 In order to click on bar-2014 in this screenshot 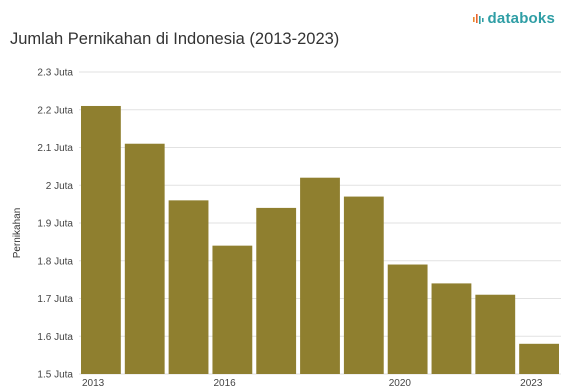, I will do `click(144, 258)`.